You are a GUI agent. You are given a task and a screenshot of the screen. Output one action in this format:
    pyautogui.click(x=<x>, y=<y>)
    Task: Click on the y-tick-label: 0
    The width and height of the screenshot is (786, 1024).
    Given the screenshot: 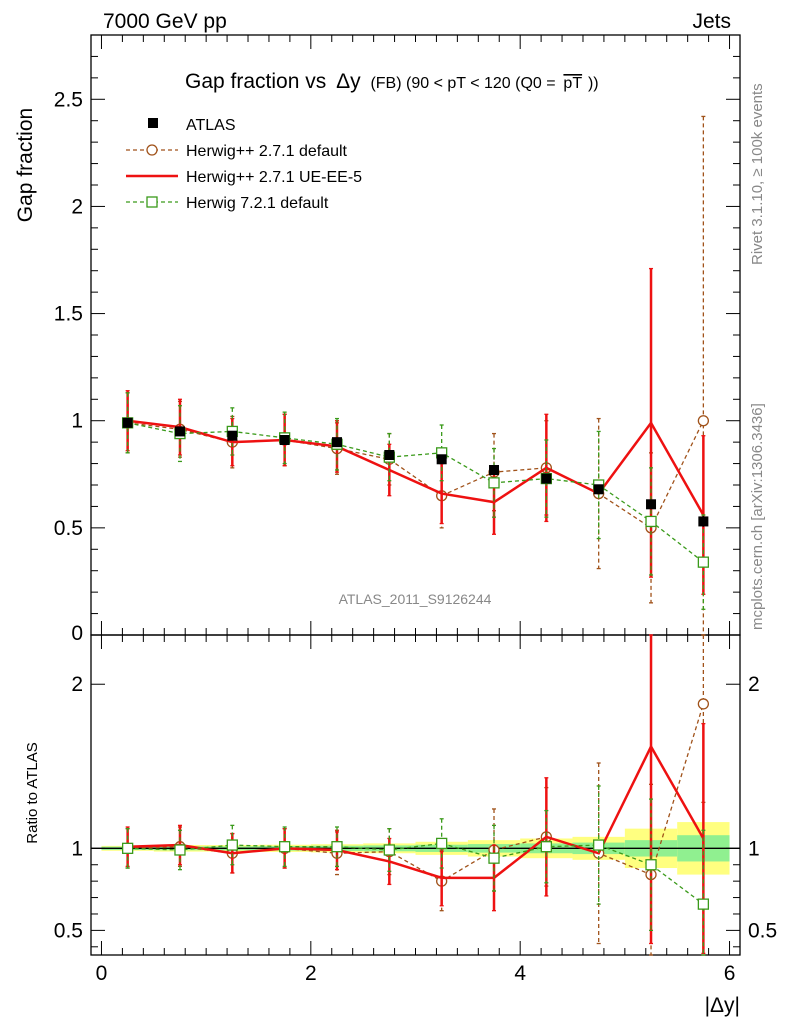 What is the action you would take?
    pyautogui.click(x=77, y=633)
    